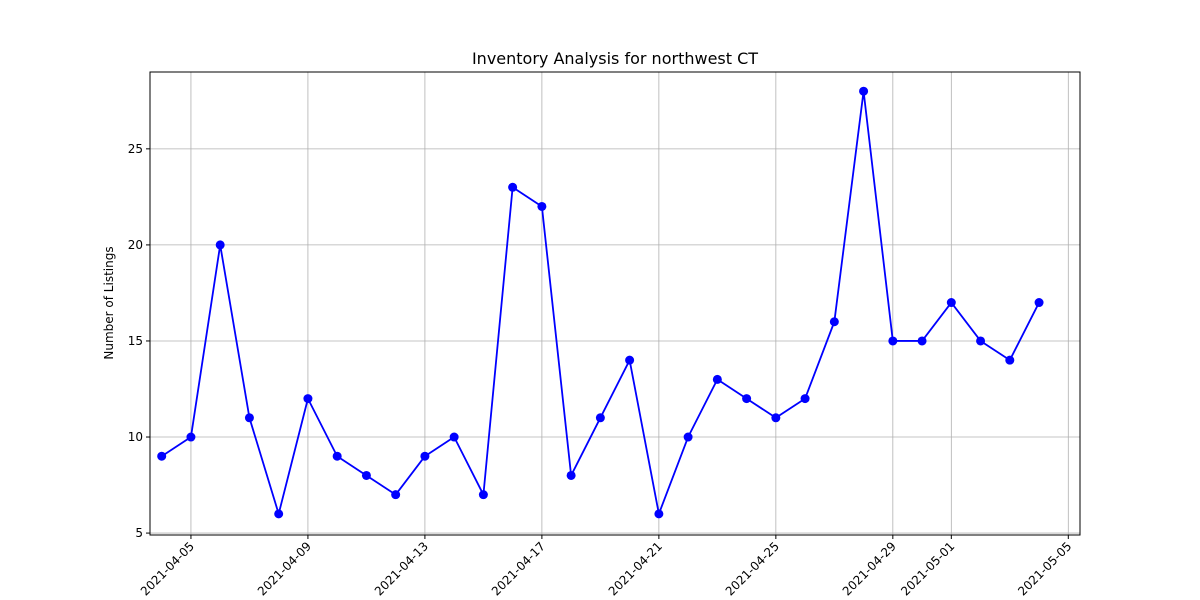 The width and height of the screenshot is (1200, 600). Describe the element at coordinates (135, 149) in the screenshot. I see `y-tick-label: 25` at that location.